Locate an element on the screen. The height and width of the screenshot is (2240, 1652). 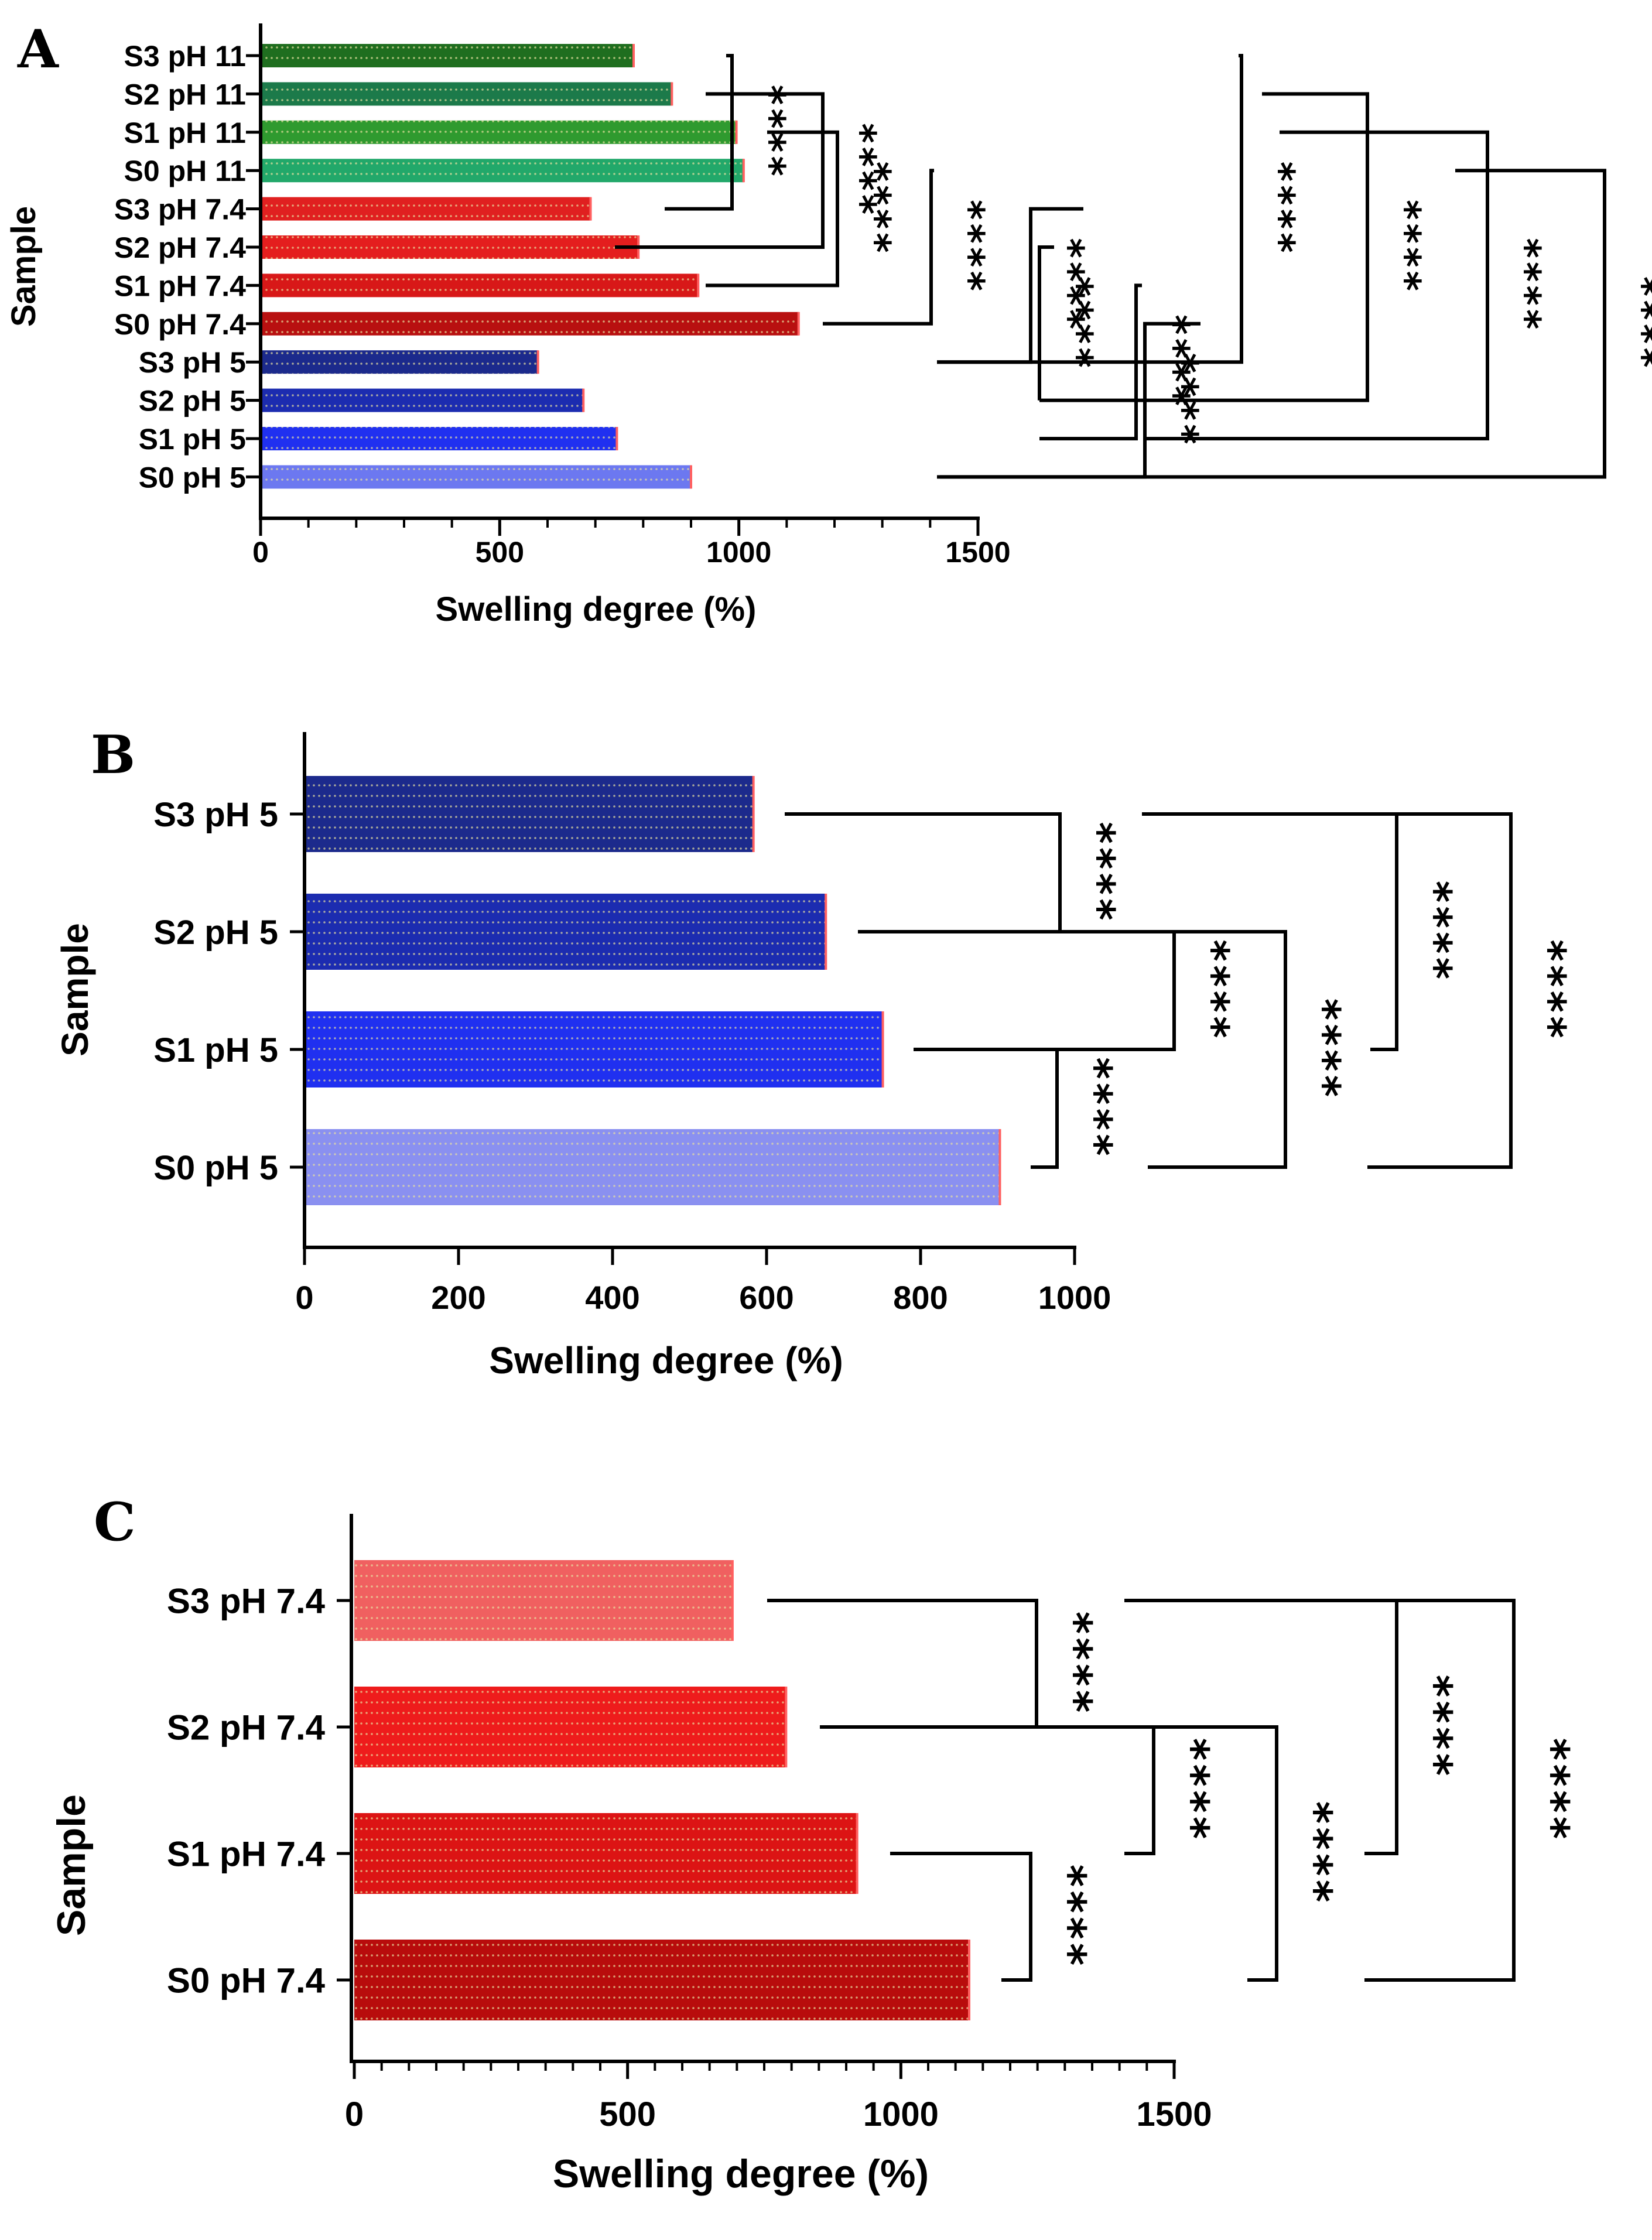
x-tick-label: 1500 is located at coordinates (977, 552).